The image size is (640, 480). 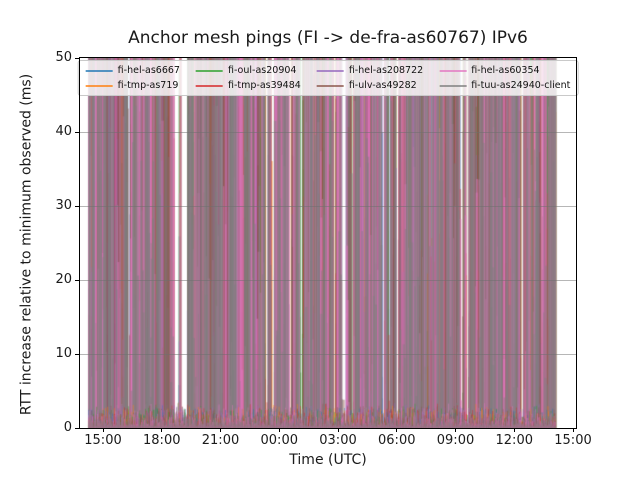 I want to click on legend-label: fi-hel-as208722, so click(x=386, y=70).